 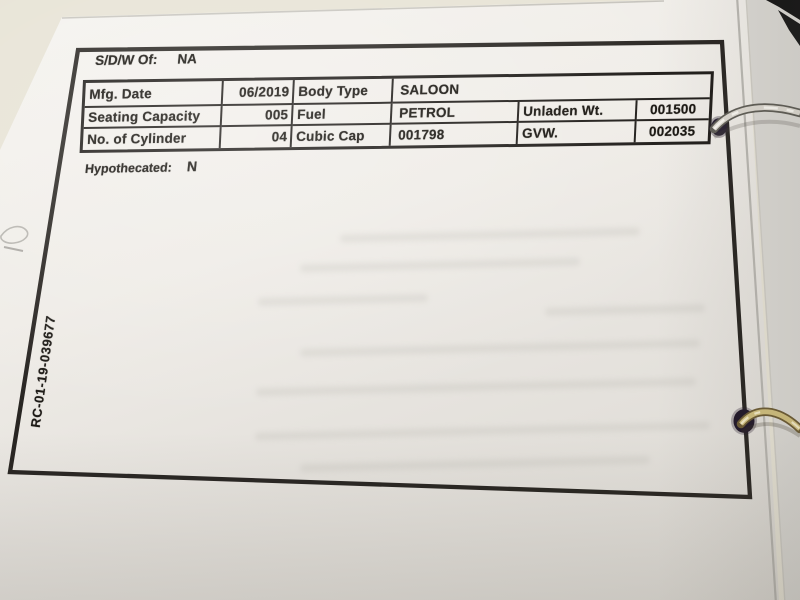 I want to click on hypothecated-label: Hypothecated:, so click(x=128, y=168).